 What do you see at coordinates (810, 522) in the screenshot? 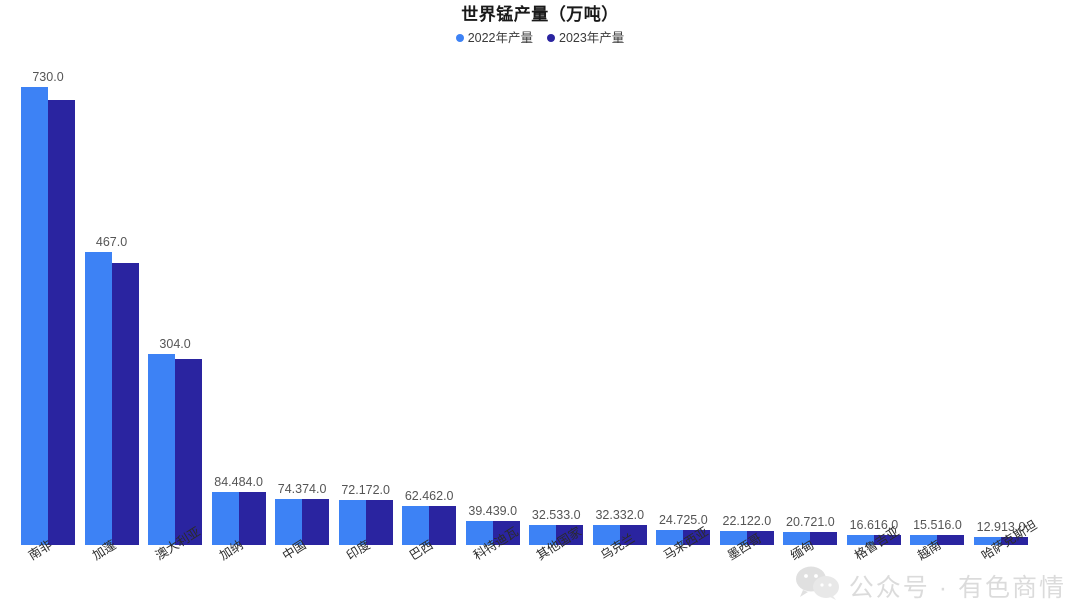
I see `bar-value-label: 20.721.0` at bounding box center [810, 522].